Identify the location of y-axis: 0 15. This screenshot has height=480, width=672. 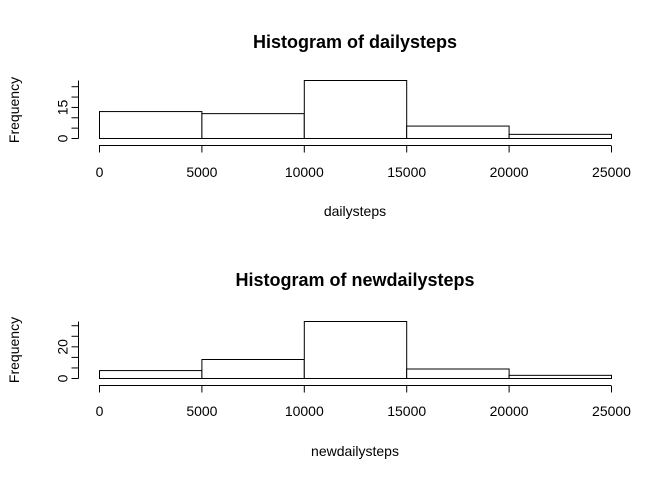
(67, 111).